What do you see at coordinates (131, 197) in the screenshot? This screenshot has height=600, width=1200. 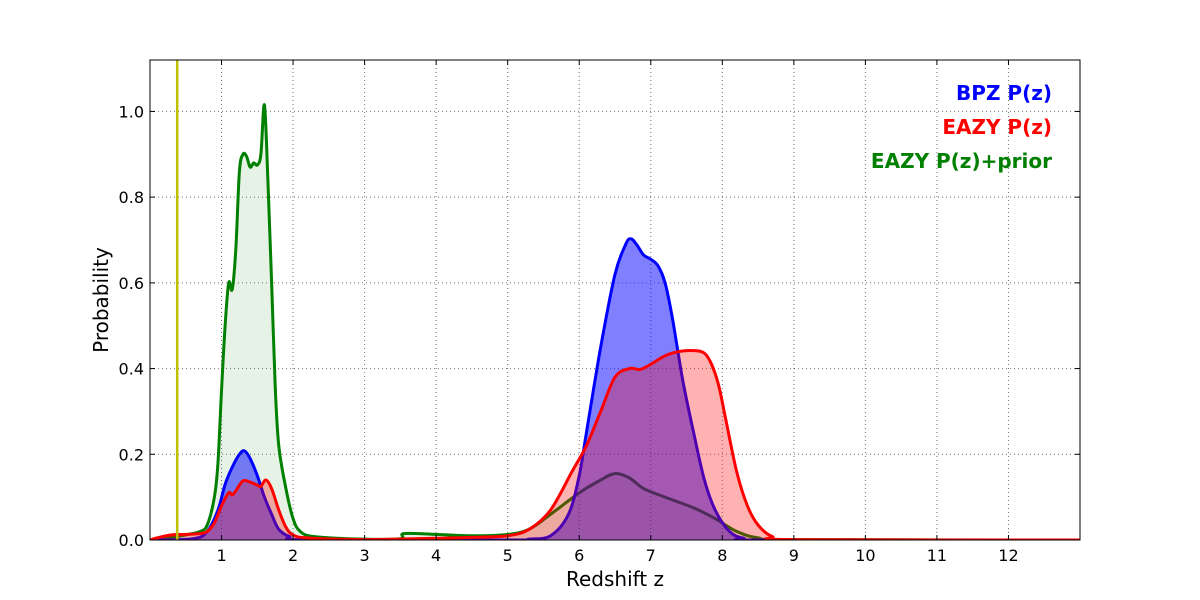 I see `y-tick-label: 0.8` at bounding box center [131, 197].